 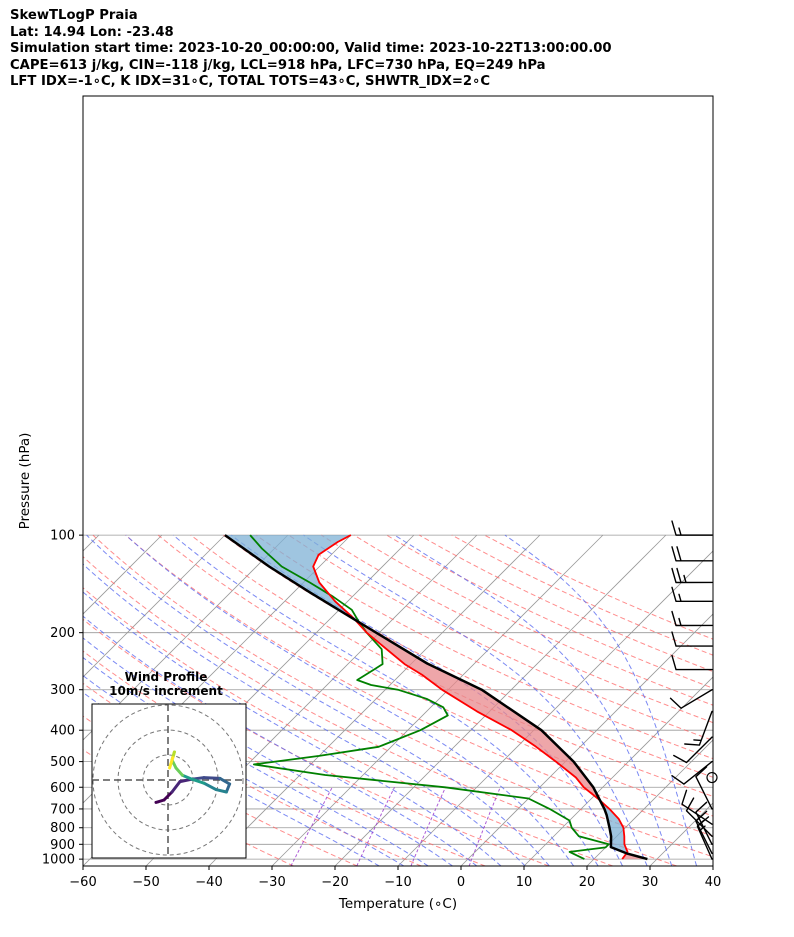 I want to click on y-tick-label: 700, so click(x=62, y=809).